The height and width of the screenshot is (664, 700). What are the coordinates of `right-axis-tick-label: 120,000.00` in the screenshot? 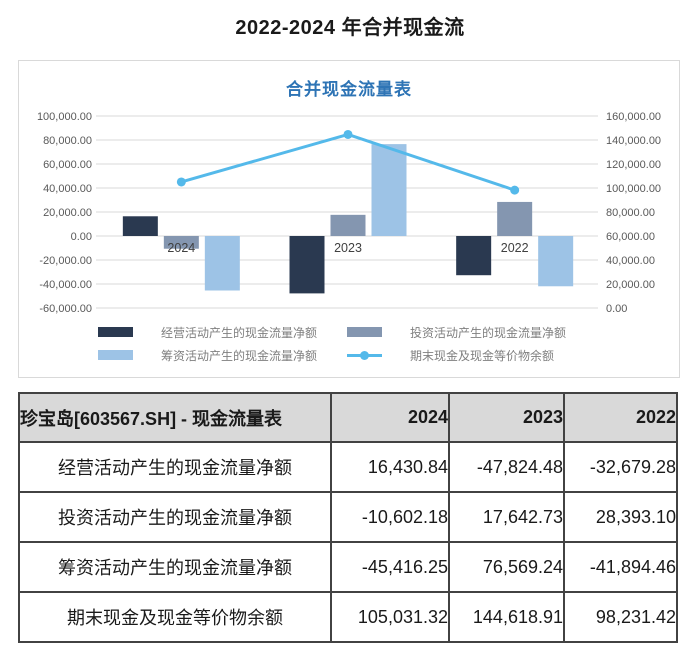 It's located at (633, 165).